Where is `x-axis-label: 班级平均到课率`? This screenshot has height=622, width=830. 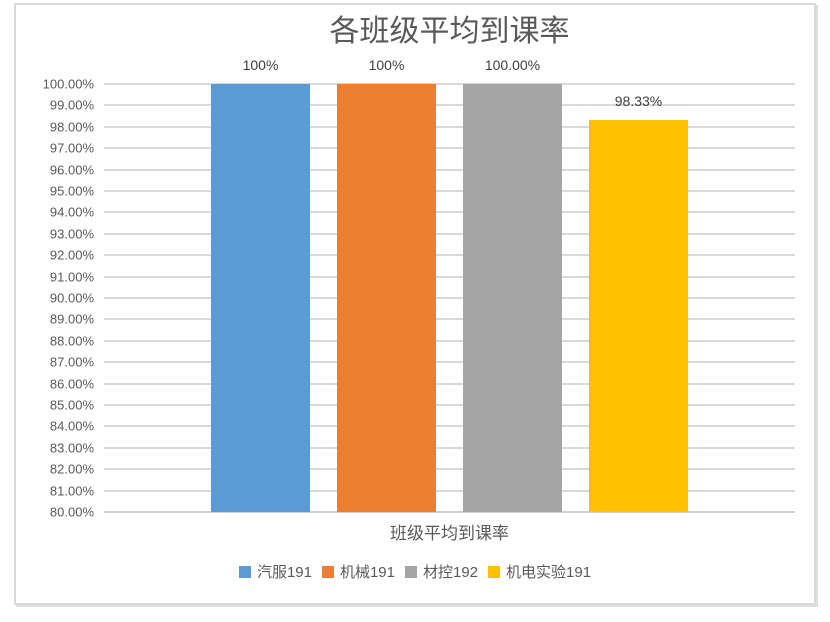 x-axis-label: 班级平均到课率 is located at coordinates (449, 533).